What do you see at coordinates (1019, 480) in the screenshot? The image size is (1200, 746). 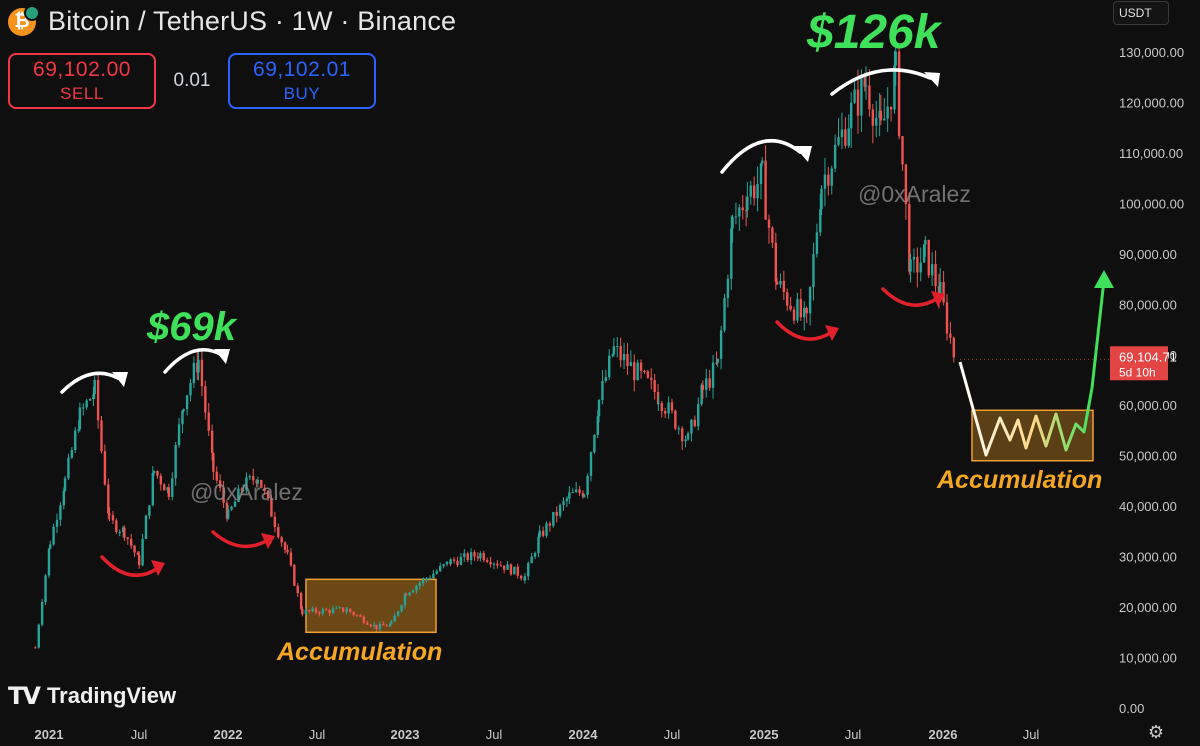 I see `accumulation-label-2026: Accumulation` at bounding box center [1019, 480].